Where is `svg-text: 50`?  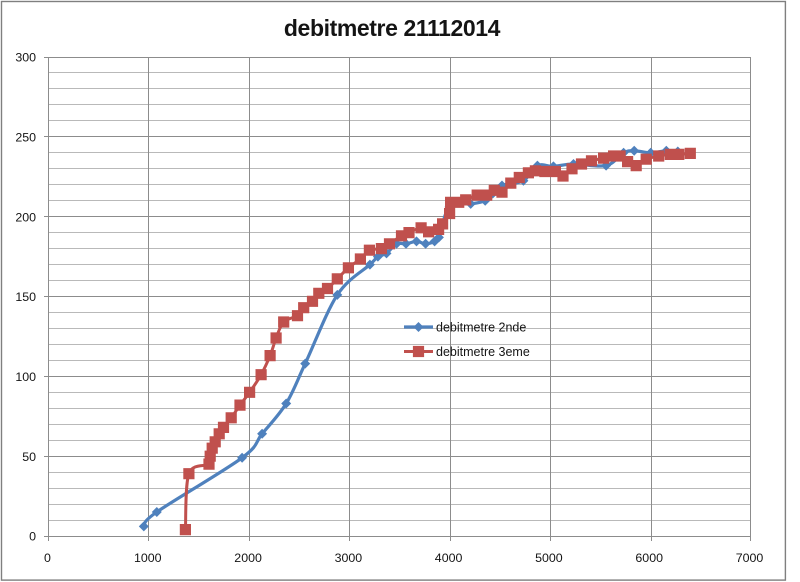 svg-text: 50 is located at coordinates (29, 457).